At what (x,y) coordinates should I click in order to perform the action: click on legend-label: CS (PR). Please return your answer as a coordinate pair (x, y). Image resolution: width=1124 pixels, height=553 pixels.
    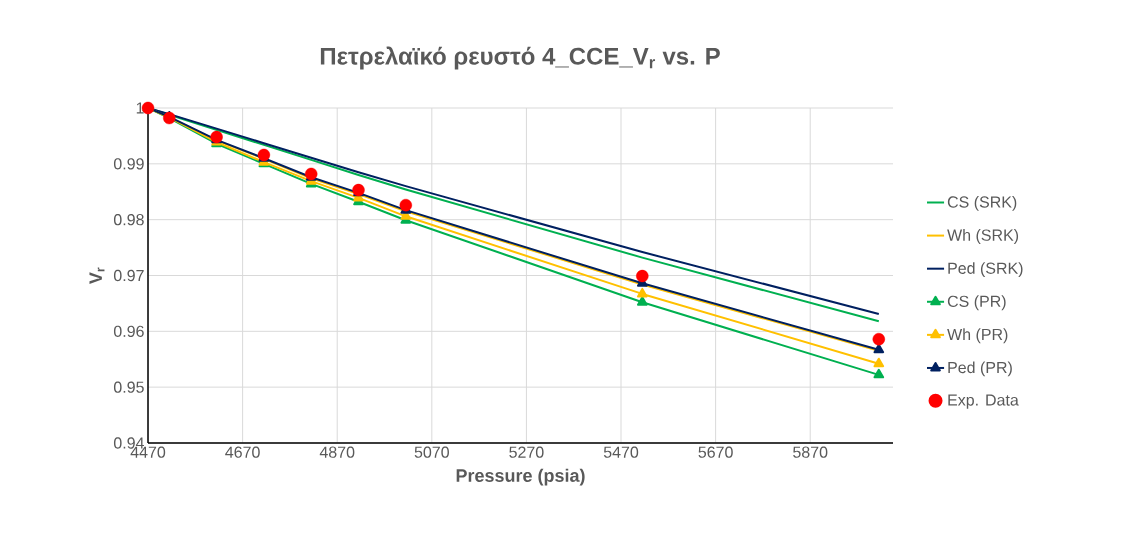
    Looking at the image, I should click on (976, 303).